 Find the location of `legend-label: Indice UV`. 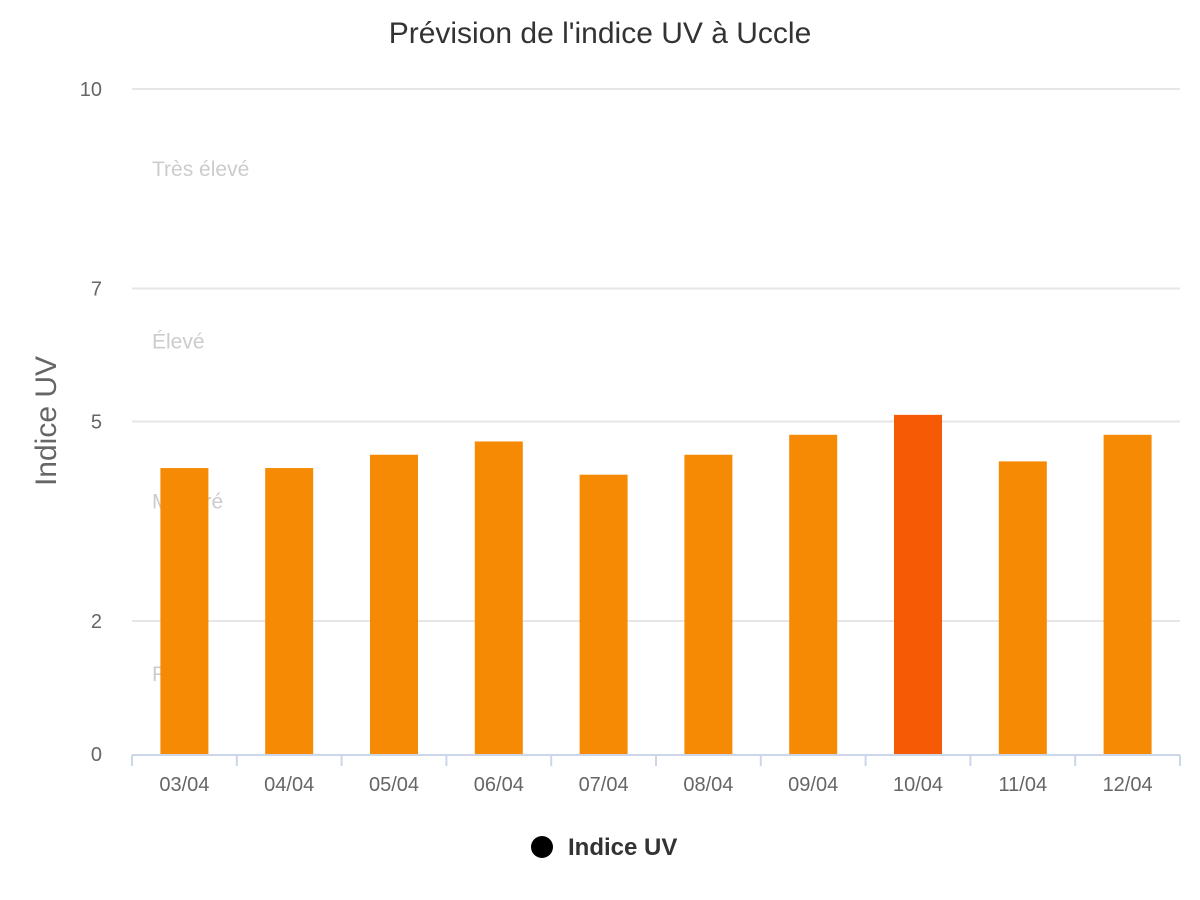

legend-label: Indice UV is located at coordinates (622, 847).